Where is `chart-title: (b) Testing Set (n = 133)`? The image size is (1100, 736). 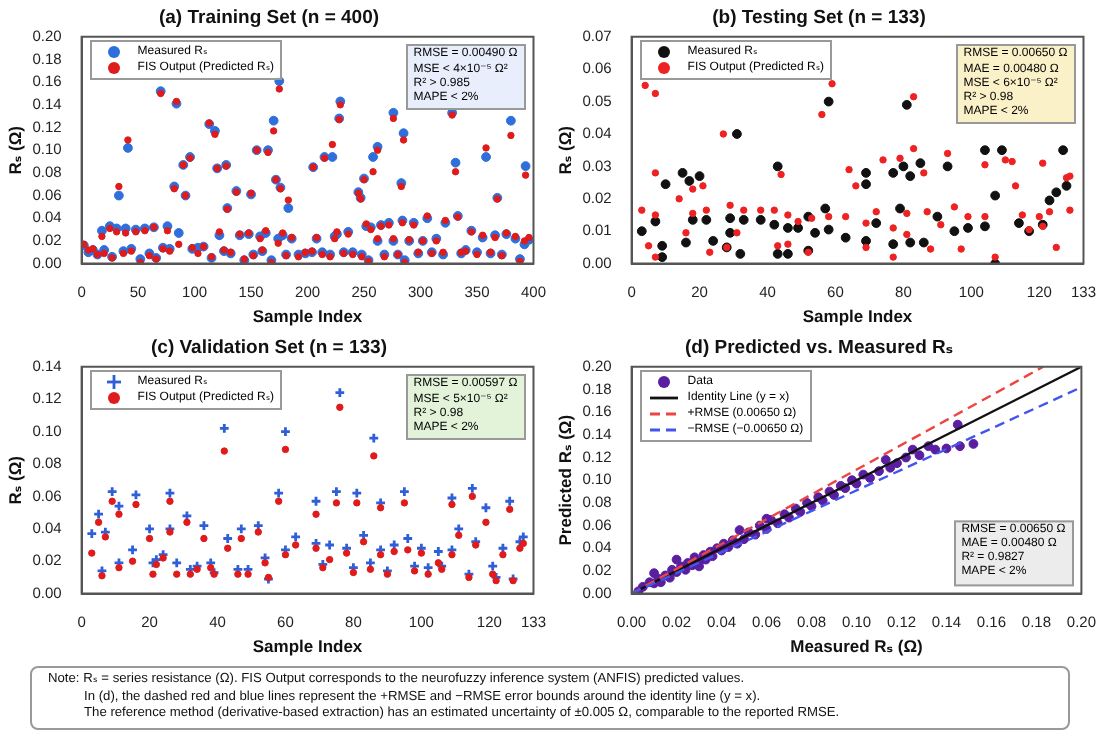
chart-title: (b) Testing Set (n = 133) is located at coordinates (819, 17).